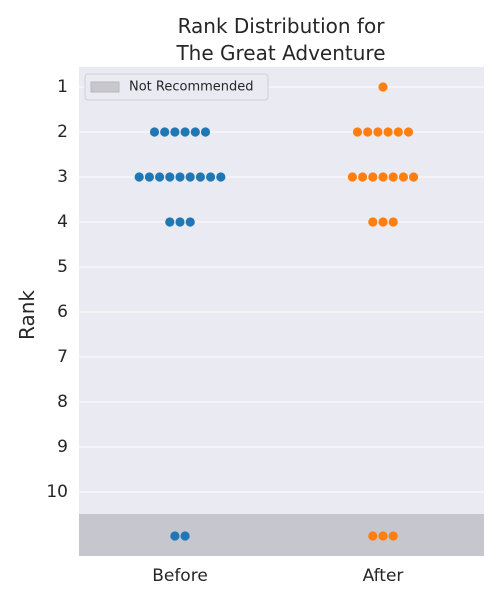 The height and width of the screenshot is (600, 500). Describe the element at coordinates (281, 535) in the screenshot. I see `not-recommended-band` at that location.